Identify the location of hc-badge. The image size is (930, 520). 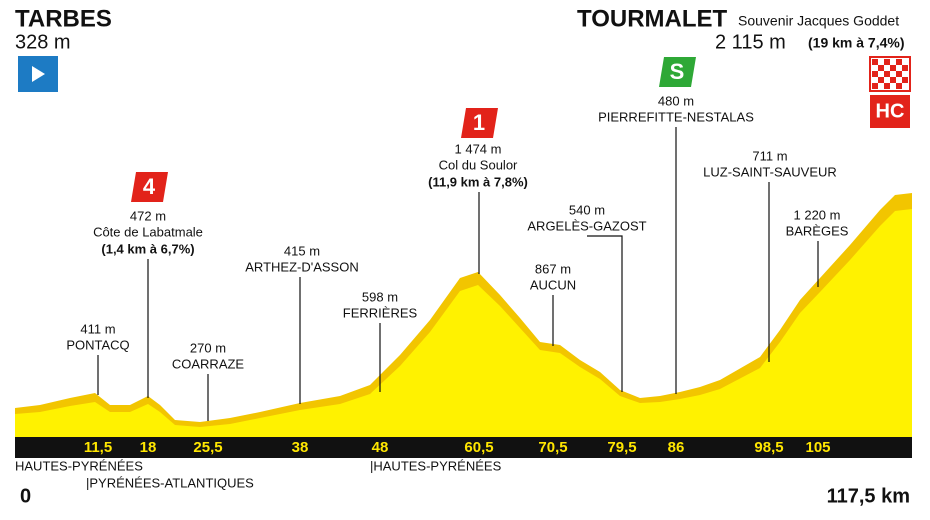
(890, 111).